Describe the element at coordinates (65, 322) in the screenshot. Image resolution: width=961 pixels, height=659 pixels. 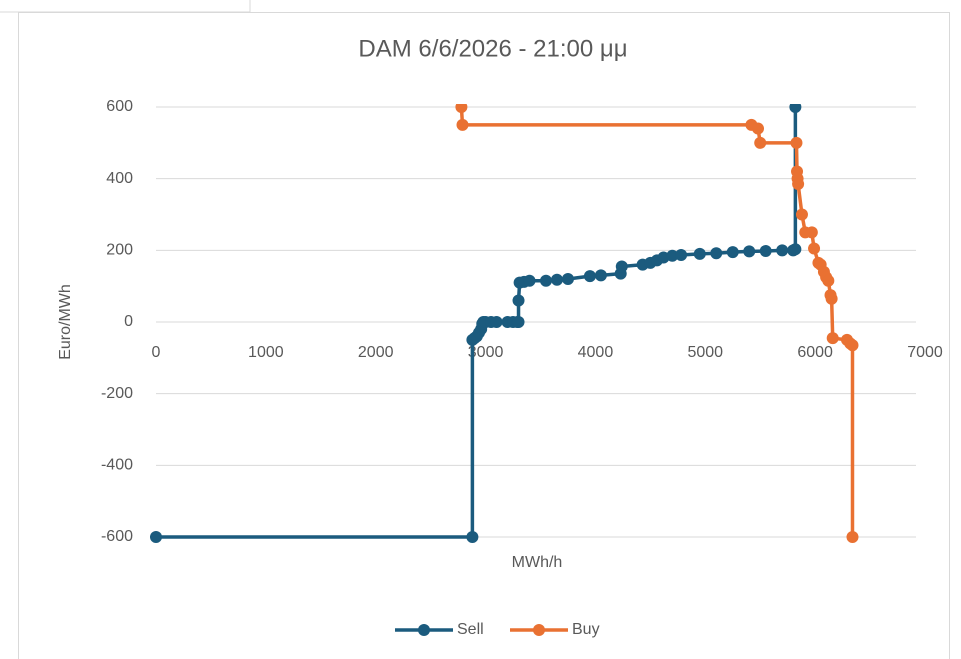
I see `y-axis-title: Euro/MWh` at that location.